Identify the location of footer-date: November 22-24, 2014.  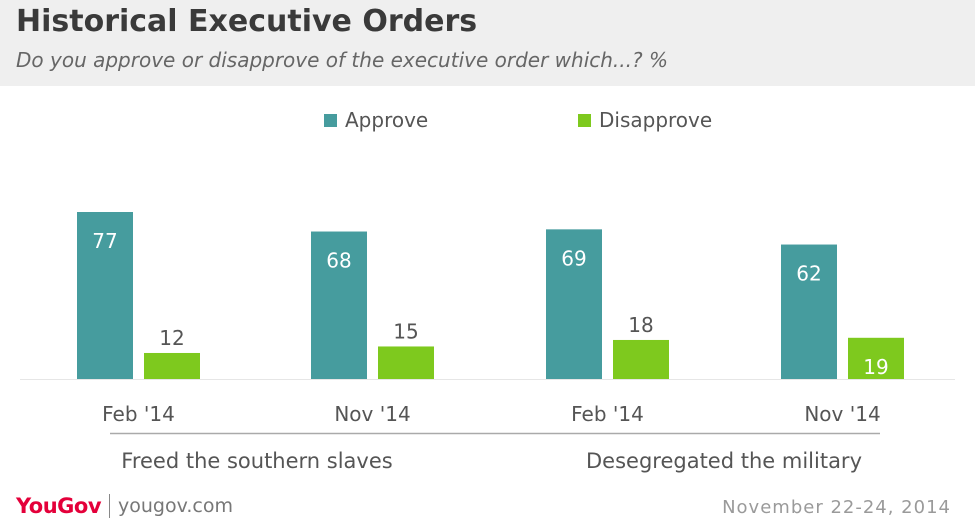
(836, 507).